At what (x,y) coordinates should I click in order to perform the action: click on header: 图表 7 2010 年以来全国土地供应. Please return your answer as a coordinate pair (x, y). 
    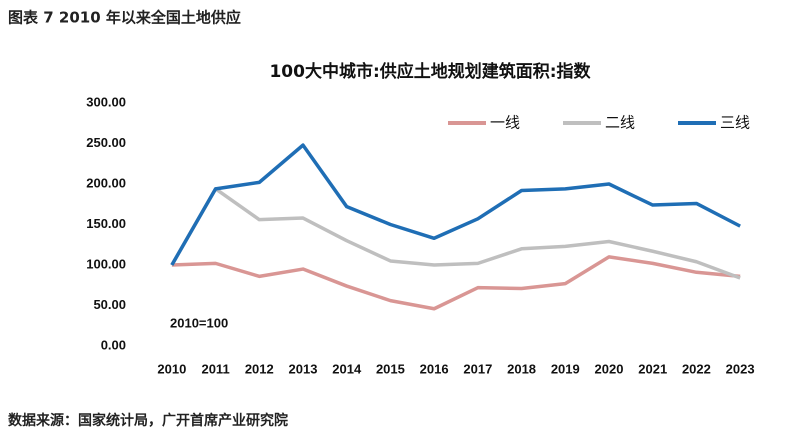
    Looking at the image, I should click on (124, 18).